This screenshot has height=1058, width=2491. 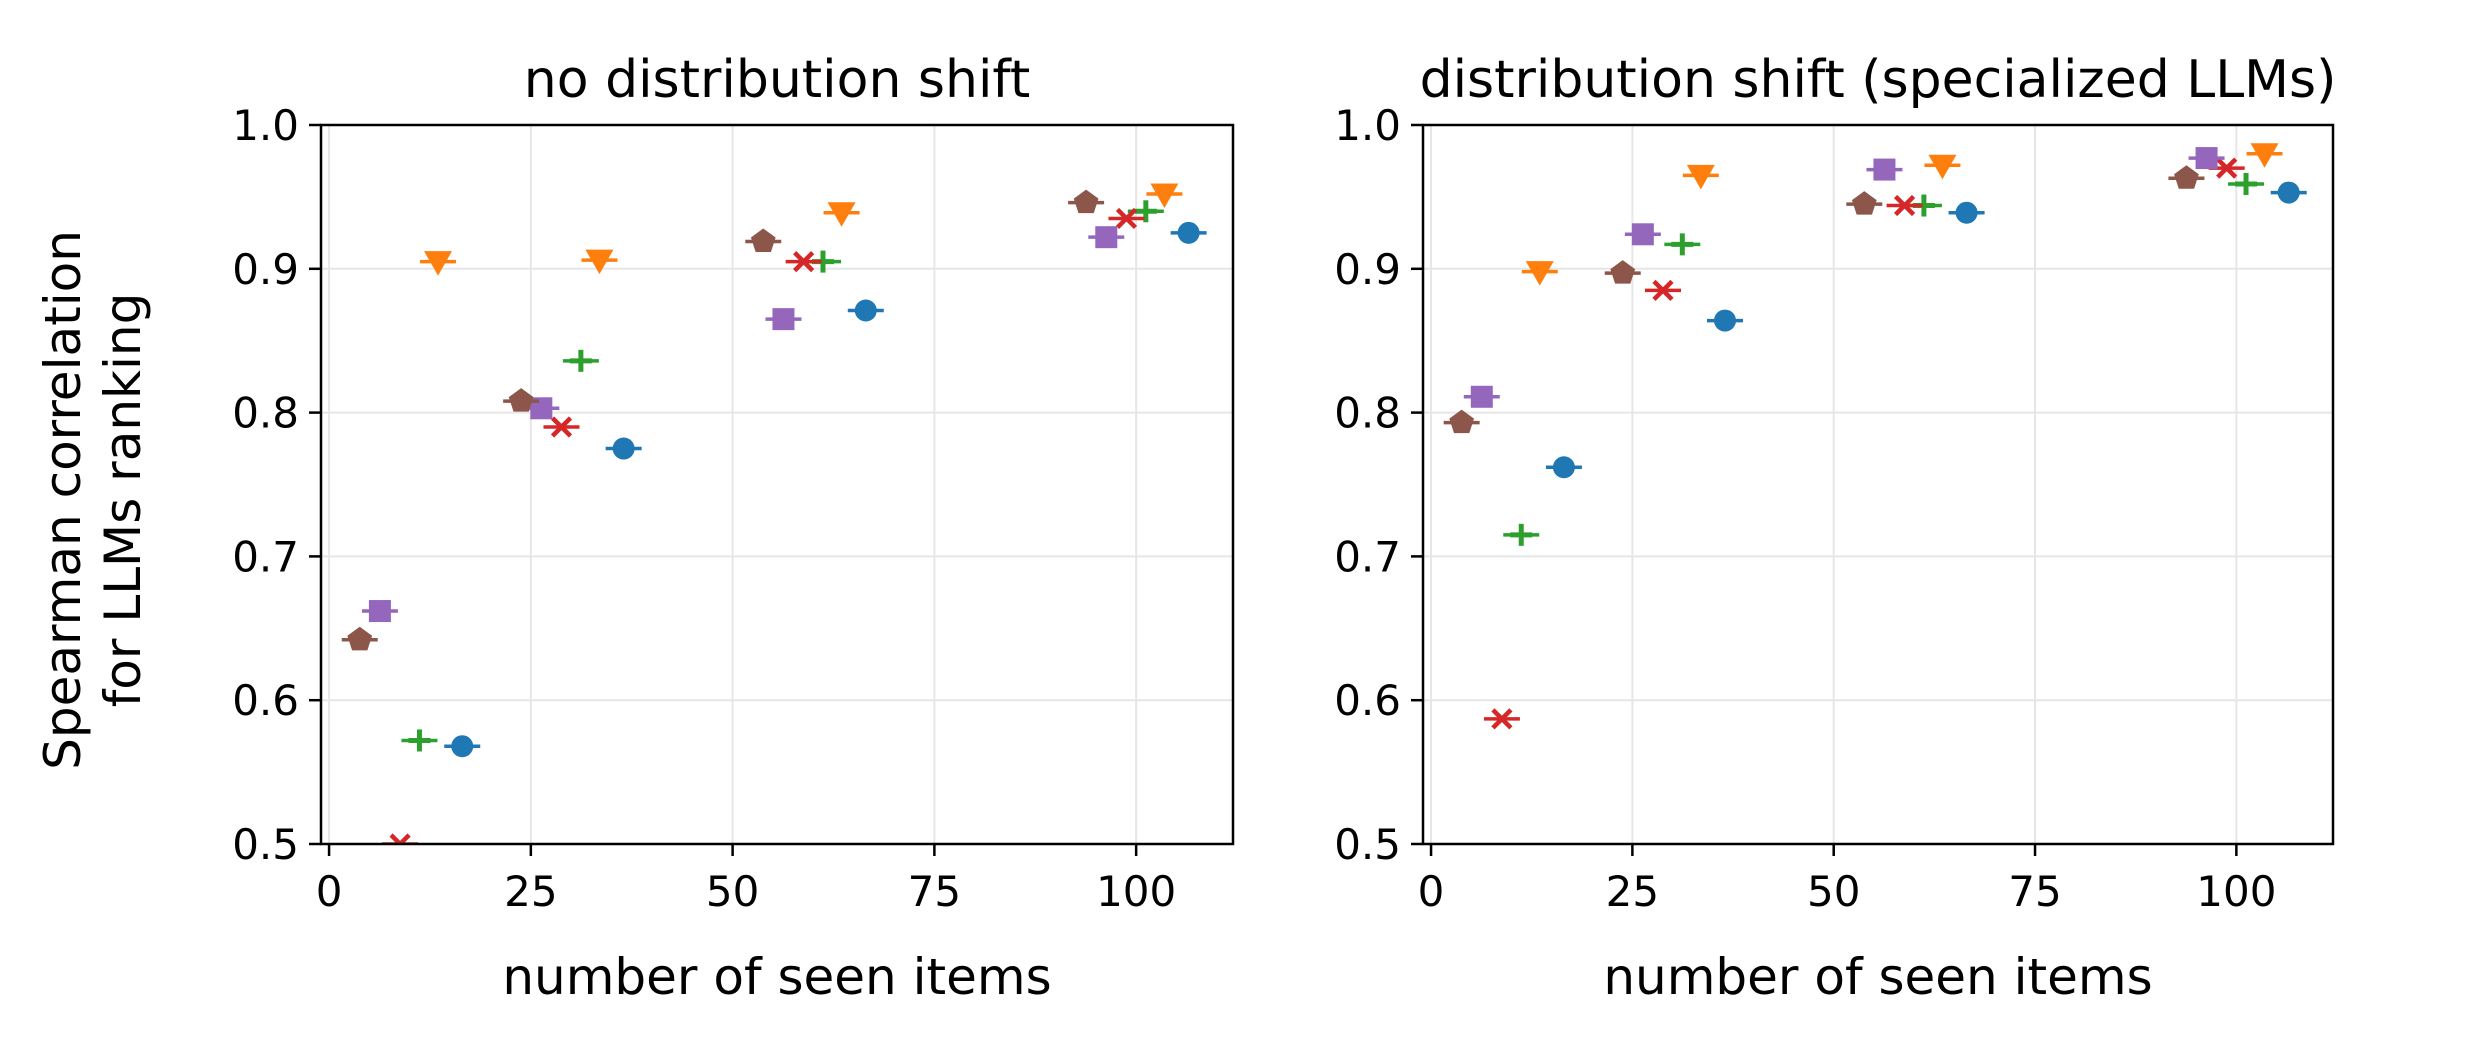 I want to click on marker-x-a, so click(x=396, y=838).